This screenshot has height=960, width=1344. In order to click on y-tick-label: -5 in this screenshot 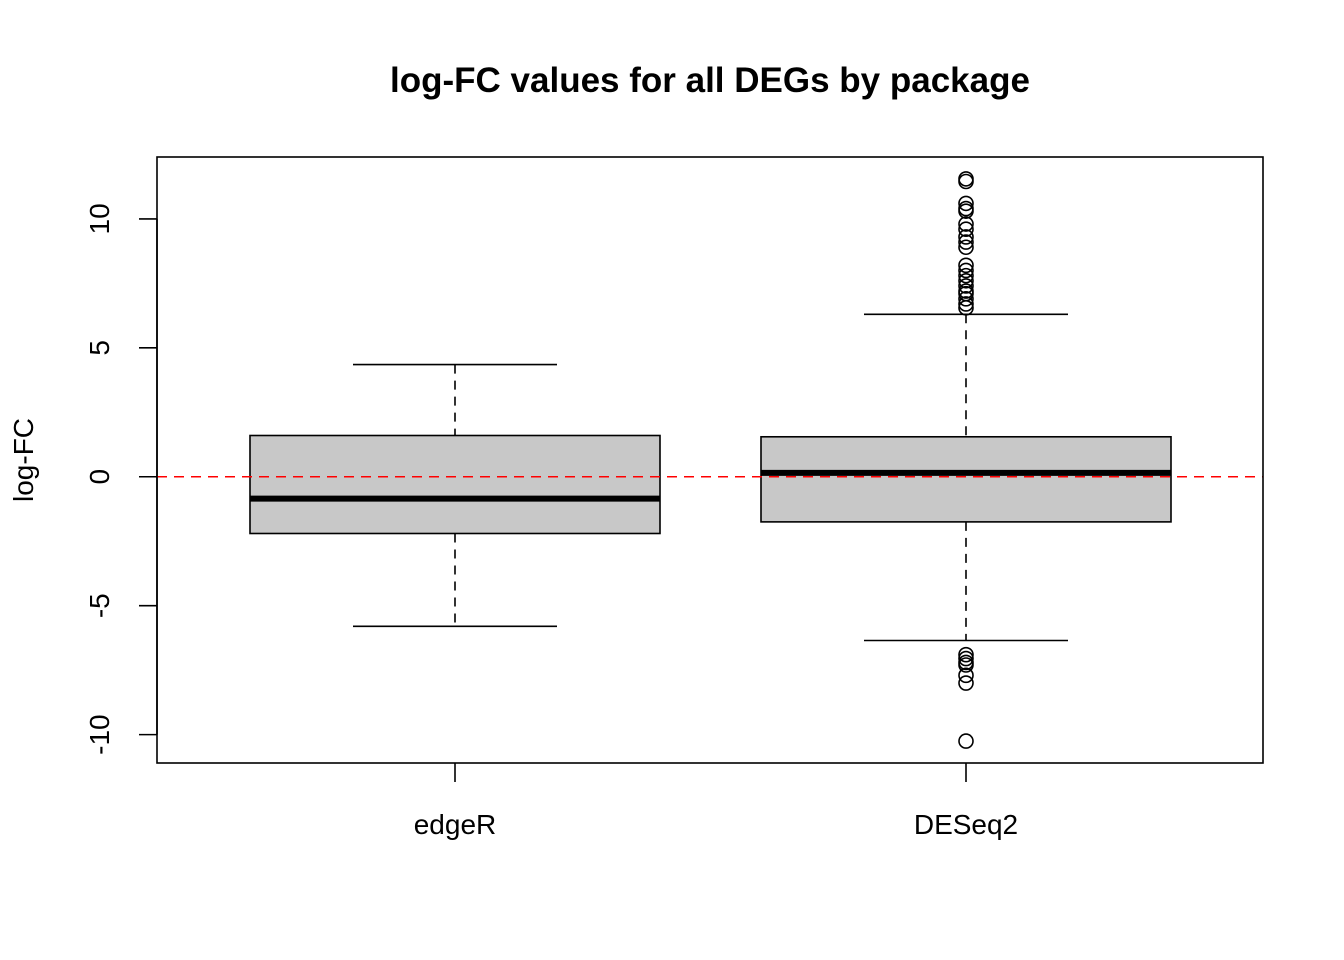, I will do `click(99, 605)`.